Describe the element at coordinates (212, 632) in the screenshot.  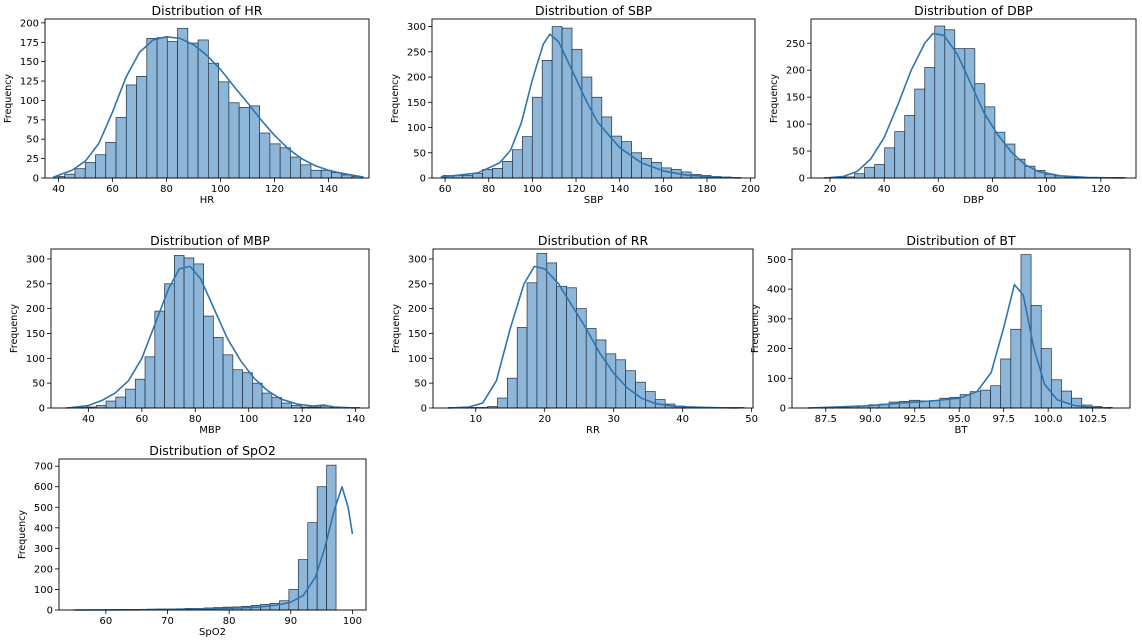
I see `x-axis-label: SpO2` at that location.